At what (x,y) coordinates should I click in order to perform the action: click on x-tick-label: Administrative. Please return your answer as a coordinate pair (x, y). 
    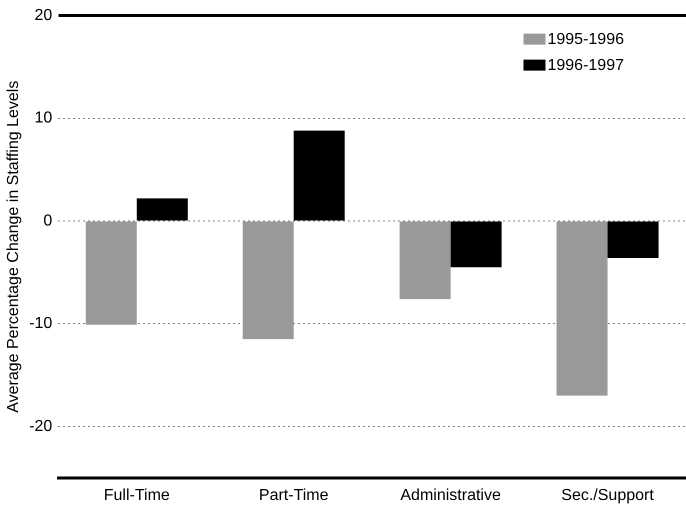
    Looking at the image, I should click on (450, 495).